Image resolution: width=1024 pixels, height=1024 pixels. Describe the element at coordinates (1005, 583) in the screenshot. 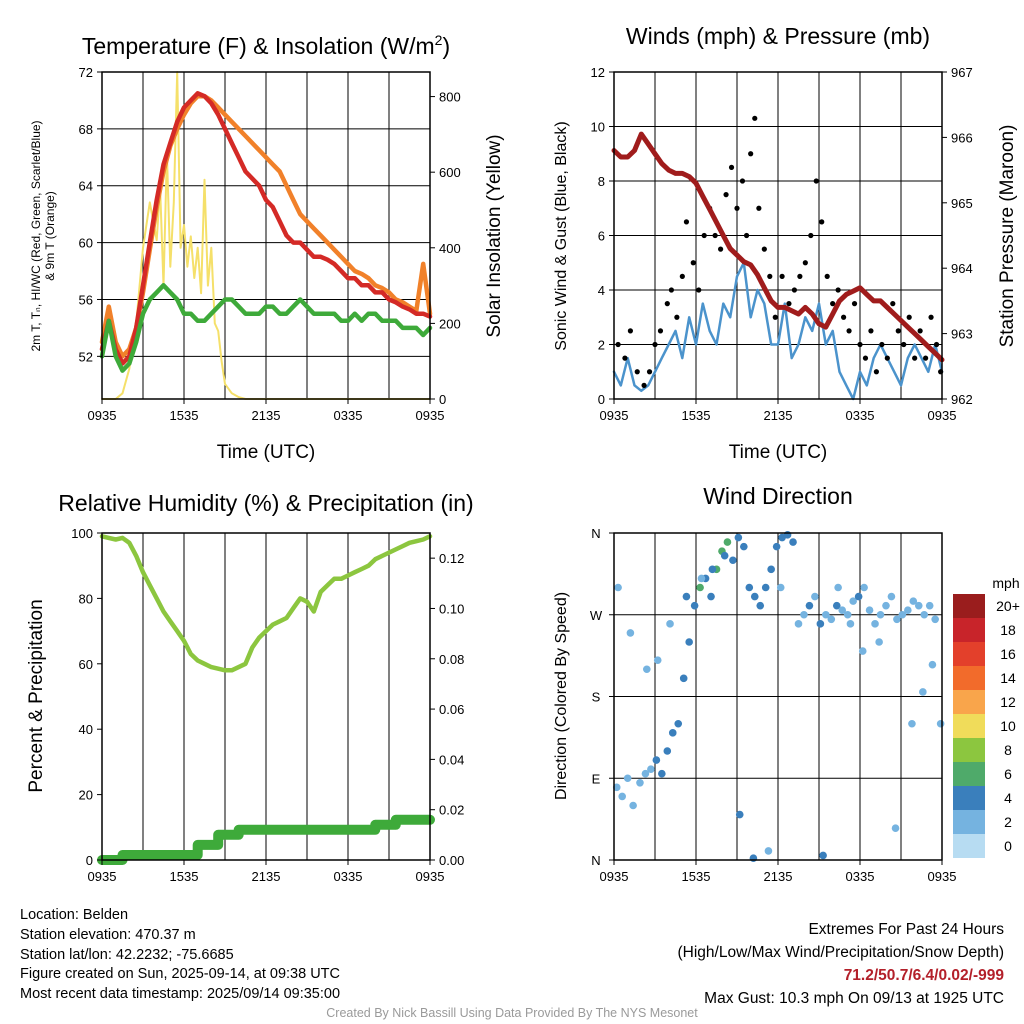

I see `legend-title: mph` at that location.